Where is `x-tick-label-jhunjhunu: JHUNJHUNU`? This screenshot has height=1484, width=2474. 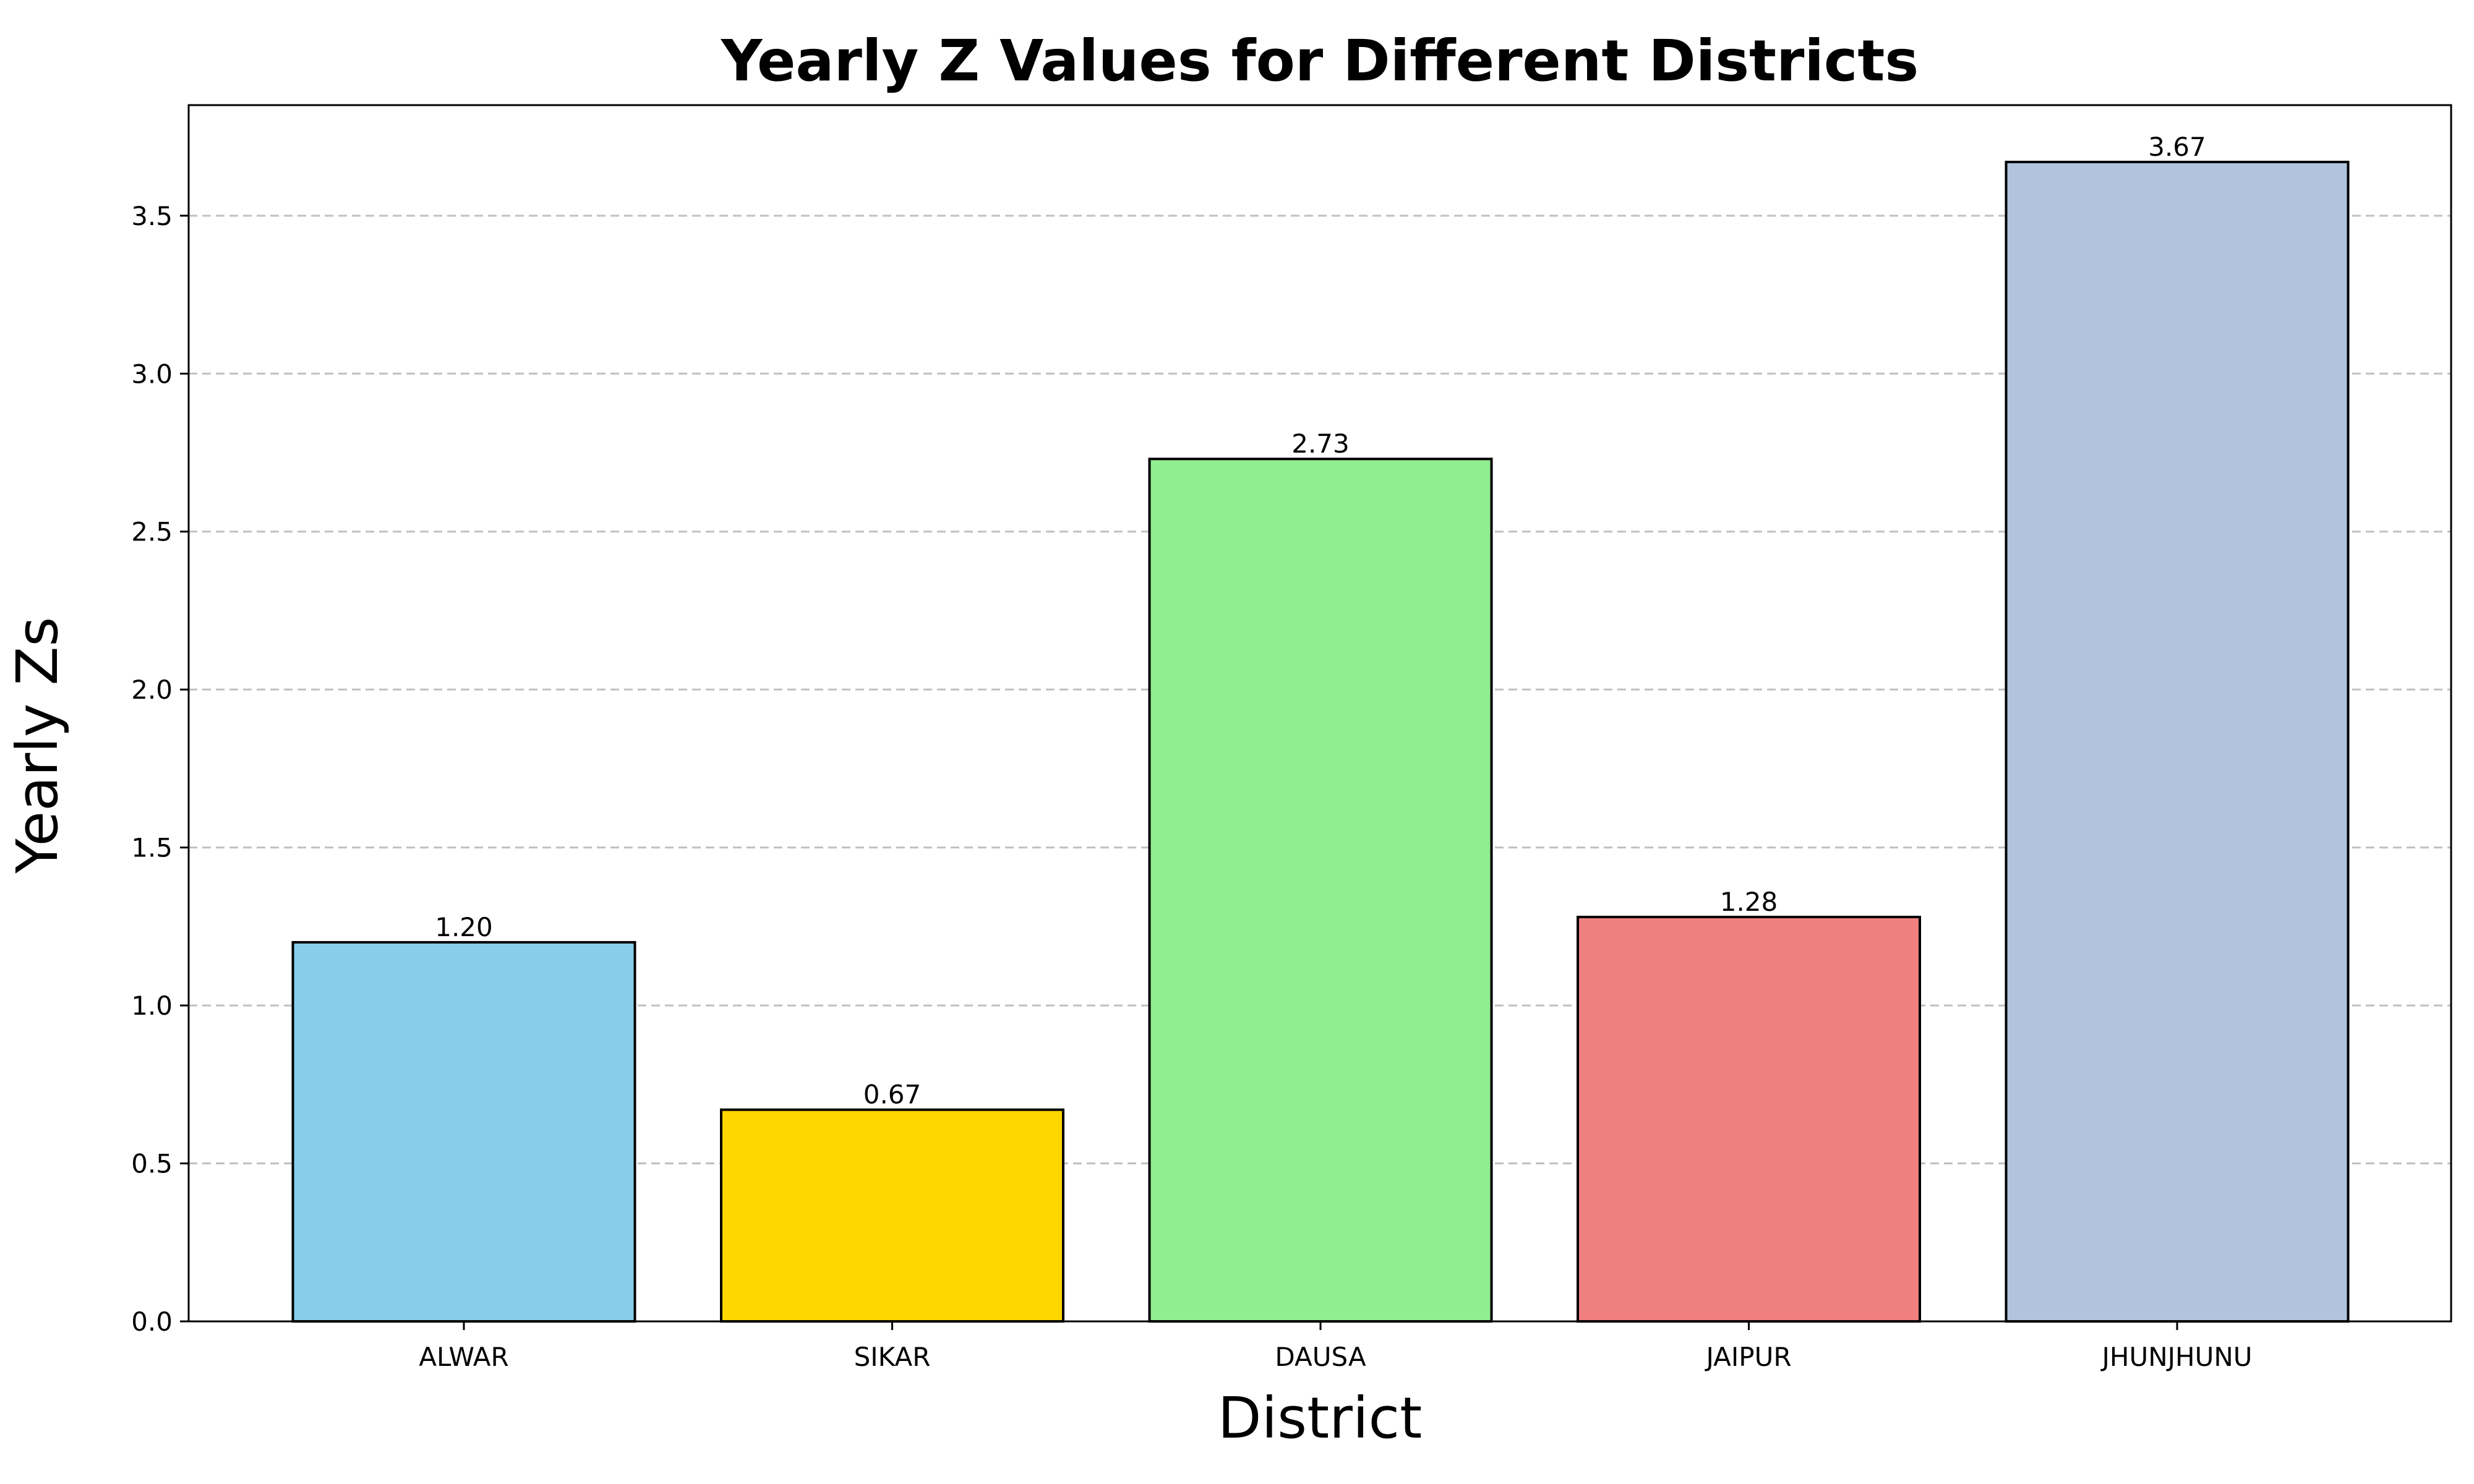 x-tick-label-jhunjhunu: JHUNJHUNU is located at coordinates (2176, 1357).